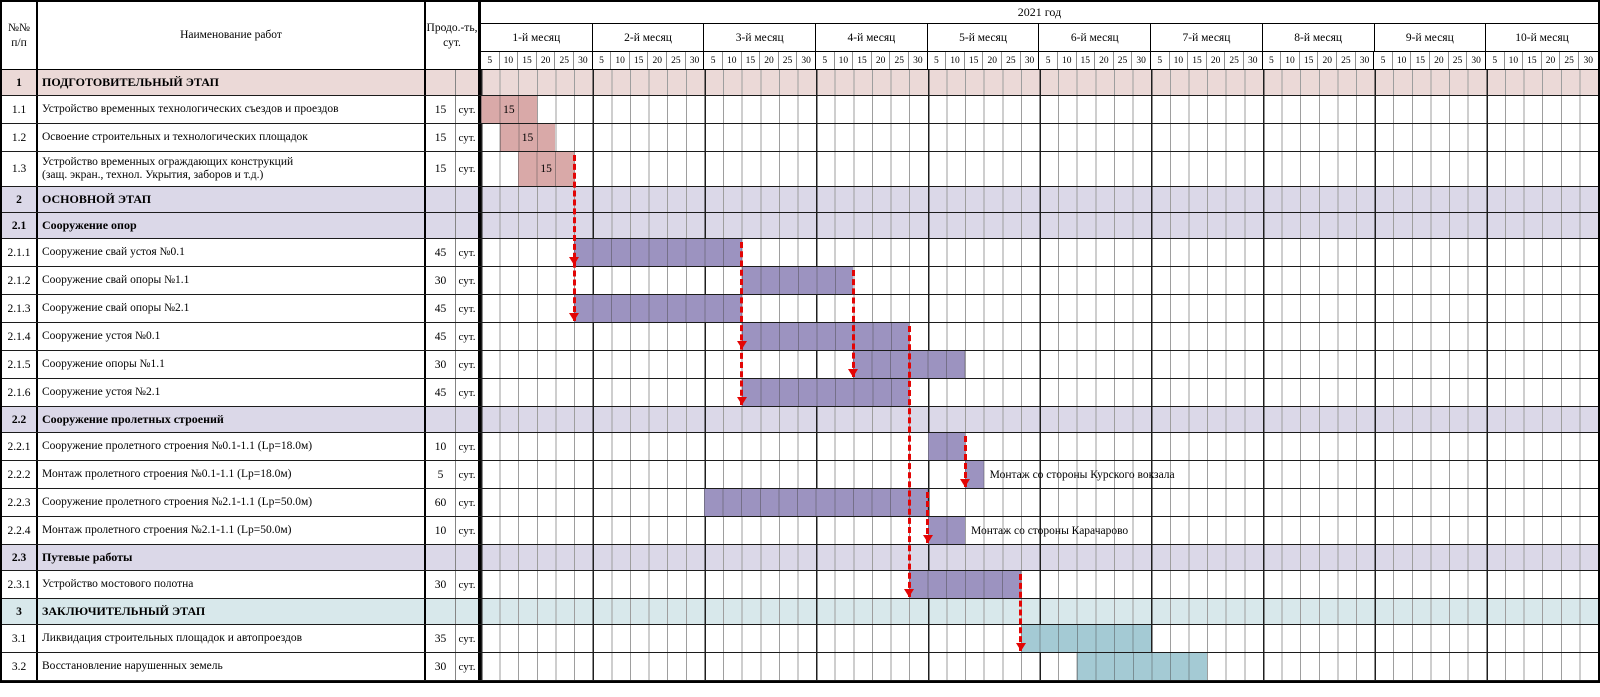 This screenshot has width=1600, height=697. I want to click on row-1: 1 ПОДГОТОВИТЕЛЬНЫЙ ЭТАП, so click(800, 83).